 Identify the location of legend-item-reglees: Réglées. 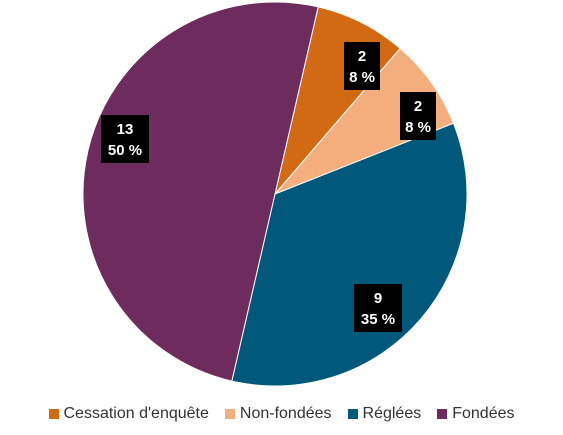
(384, 414).